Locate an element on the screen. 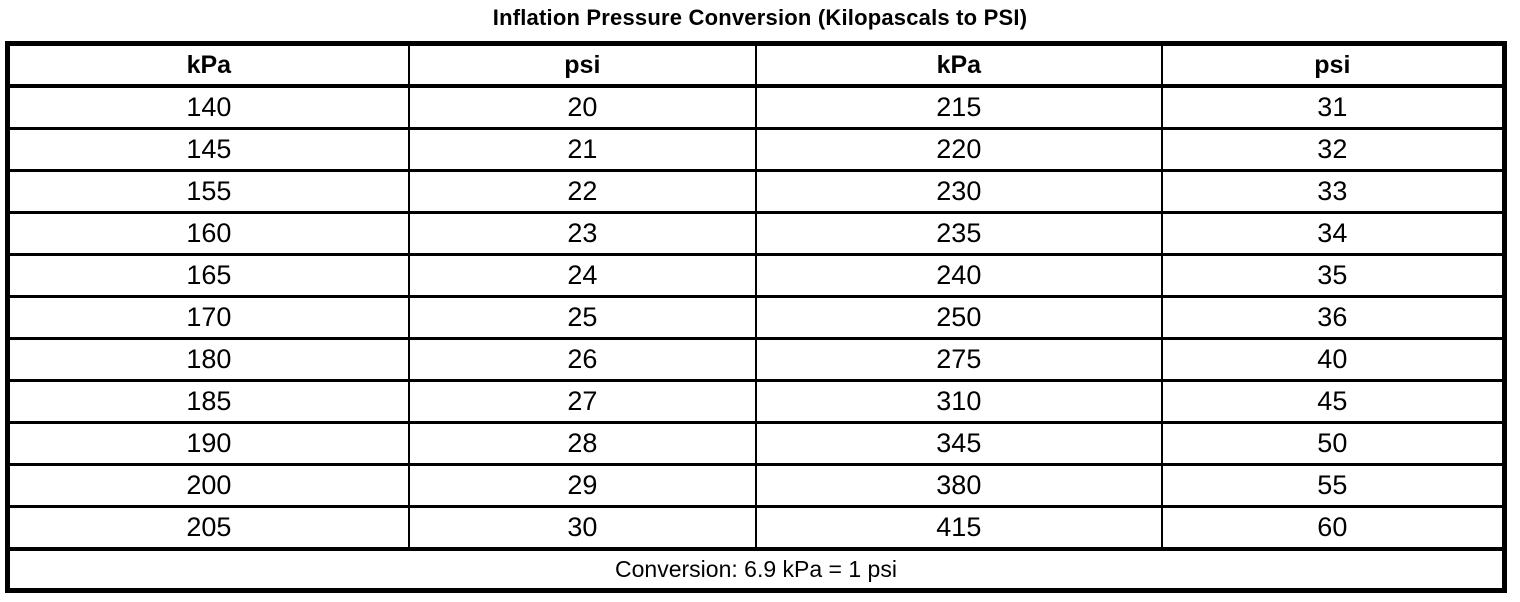 Image resolution: width=1520 pixels, height=602 pixels. table-cell-psi-left: 26 is located at coordinates (582, 359).